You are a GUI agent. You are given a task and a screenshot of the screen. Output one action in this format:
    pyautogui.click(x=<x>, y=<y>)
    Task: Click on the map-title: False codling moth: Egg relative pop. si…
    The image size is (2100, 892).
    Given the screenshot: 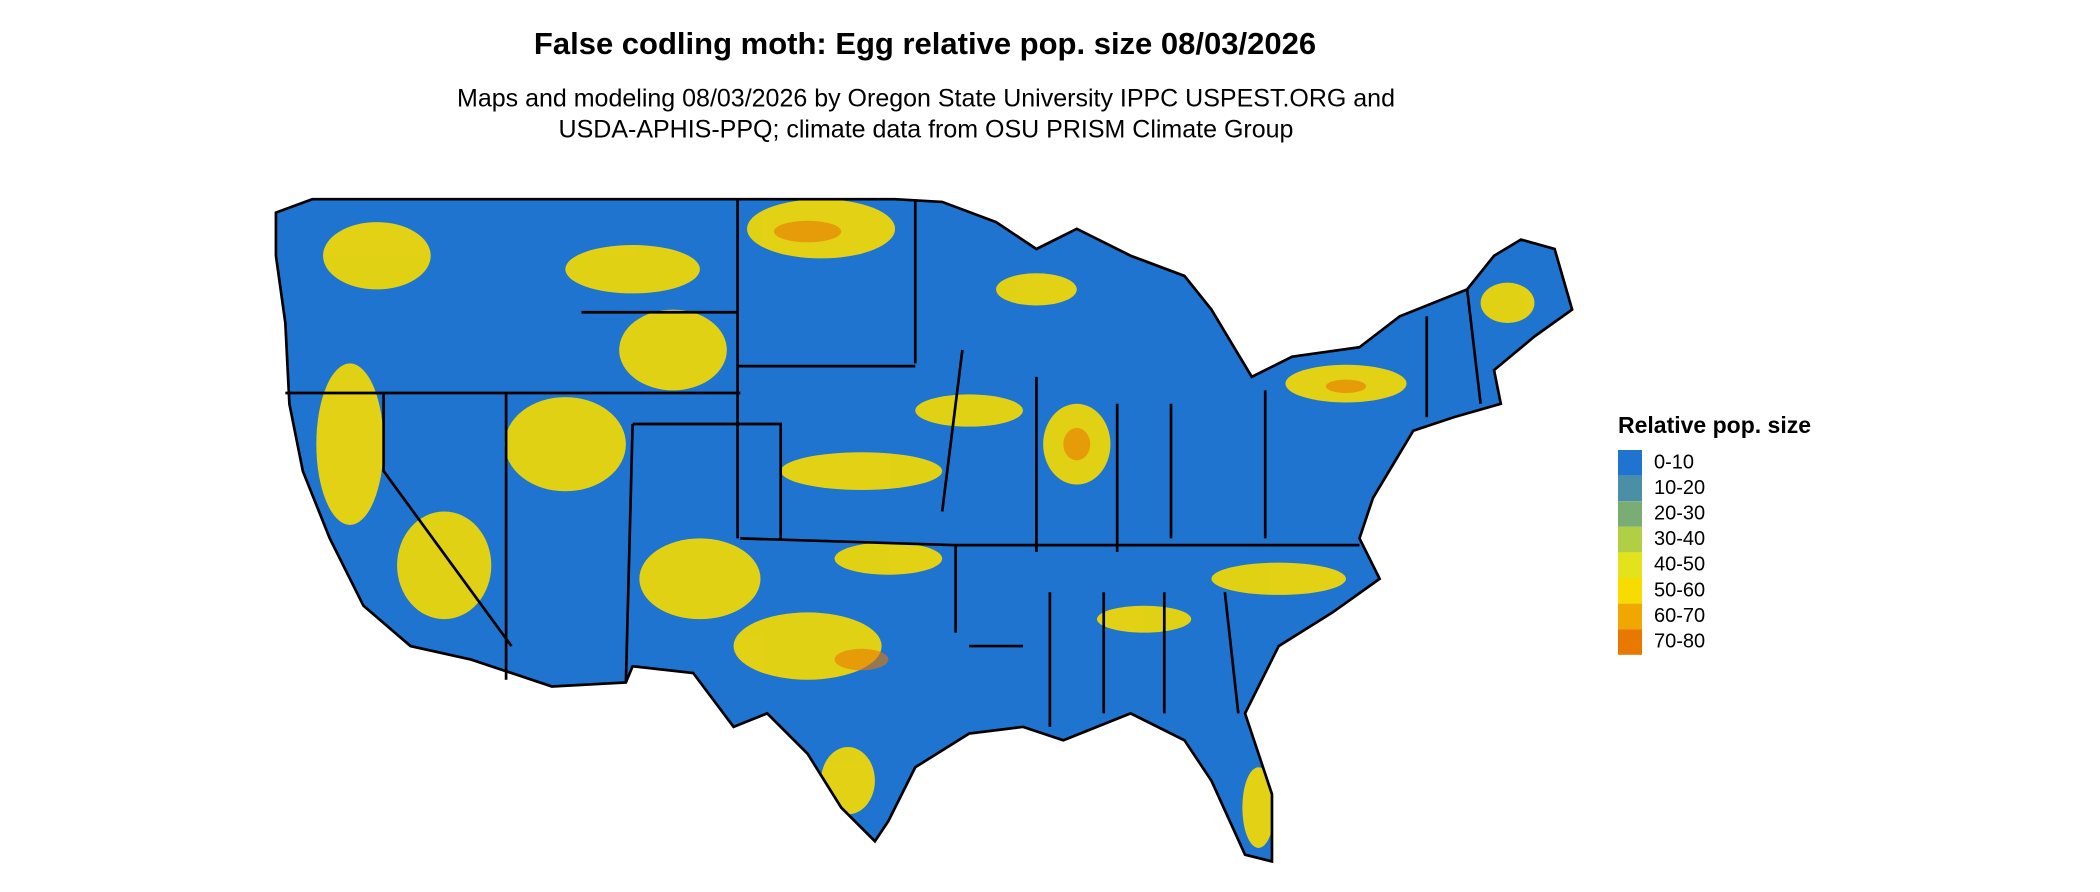 What is the action you would take?
    pyautogui.click(x=925, y=43)
    